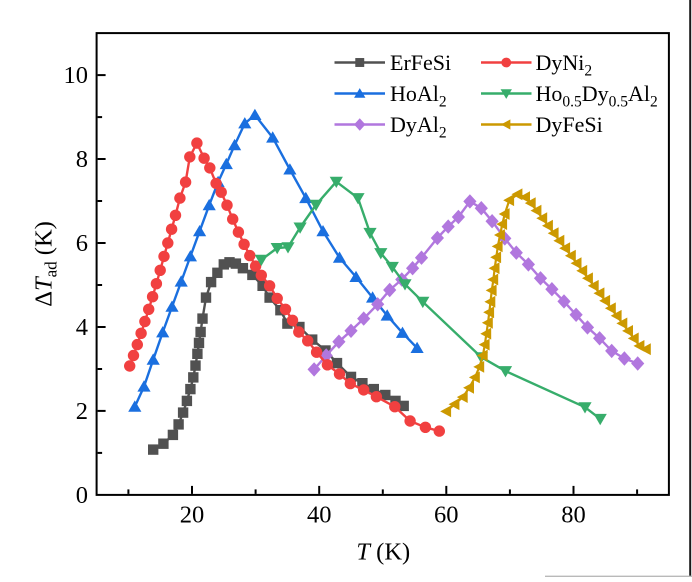 This screenshot has height=582, width=692. Describe the element at coordinates (82, 243) in the screenshot. I see `svg-text: 6` at that location.